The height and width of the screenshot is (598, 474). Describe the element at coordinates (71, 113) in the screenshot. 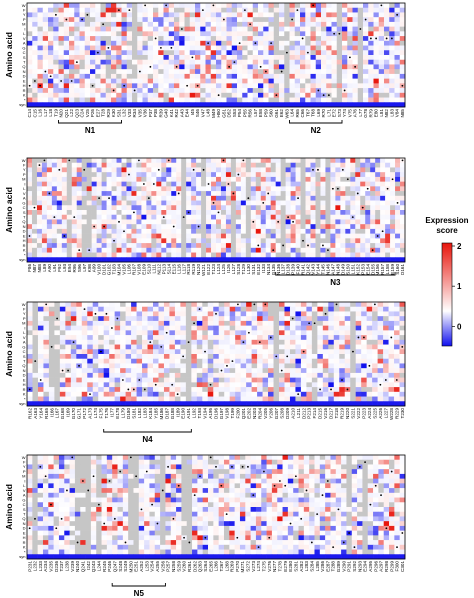

I see `x-tick-label: L22` at that location.